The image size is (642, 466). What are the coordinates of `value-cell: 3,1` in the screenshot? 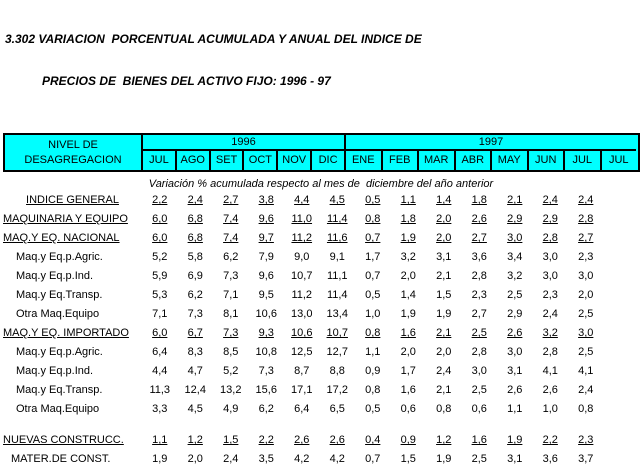 It's located at (515, 371).